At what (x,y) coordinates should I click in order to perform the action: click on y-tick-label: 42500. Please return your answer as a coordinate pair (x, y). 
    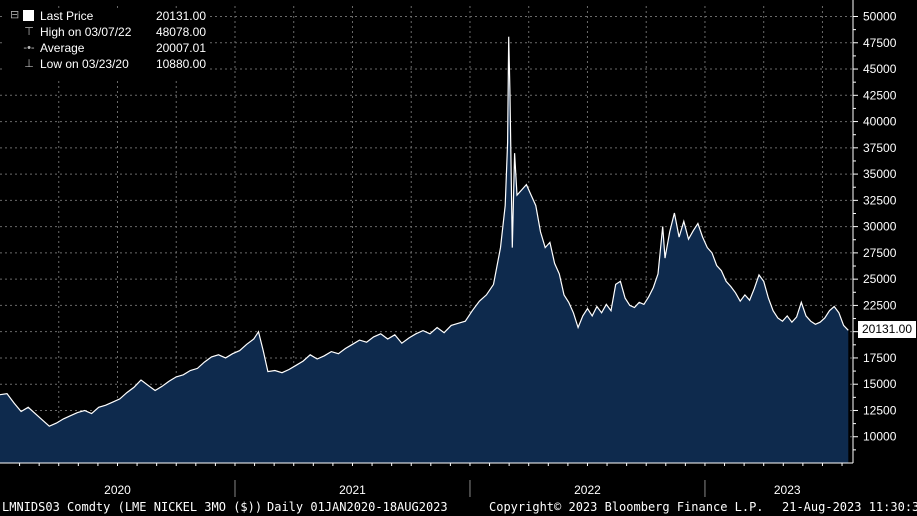
    Looking at the image, I should click on (880, 95).